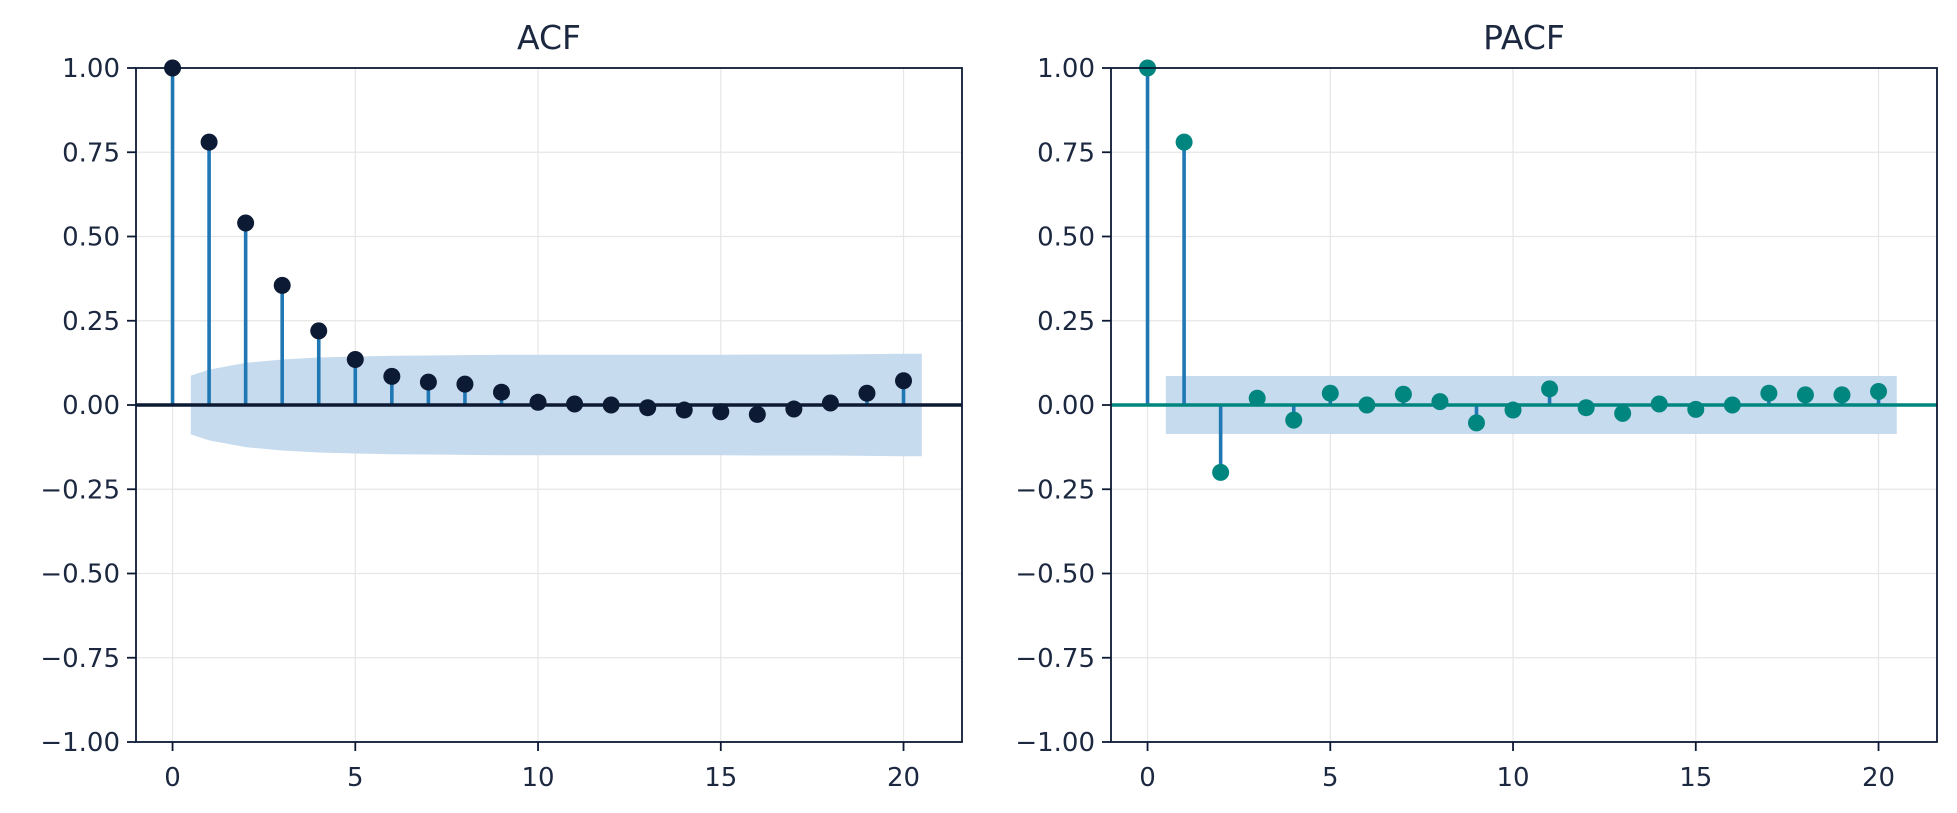  What do you see at coordinates (1524, 37) in the screenshot?
I see `chart-title: PACF` at bounding box center [1524, 37].